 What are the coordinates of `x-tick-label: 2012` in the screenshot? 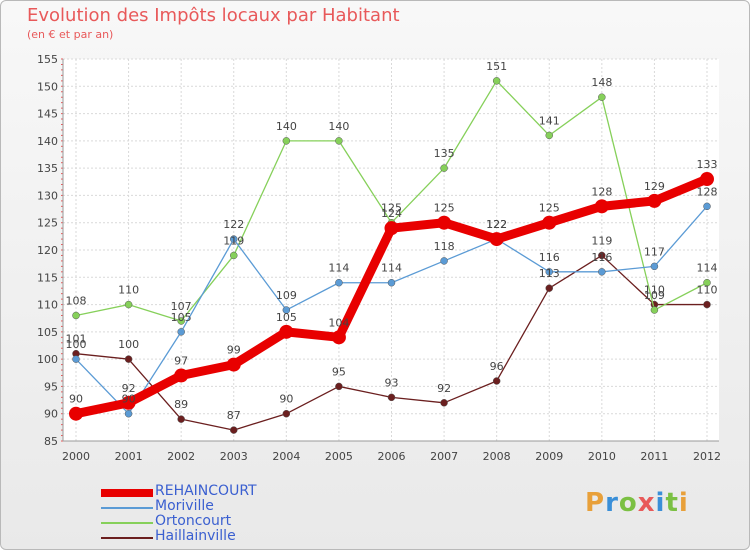 It's located at (707, 456).